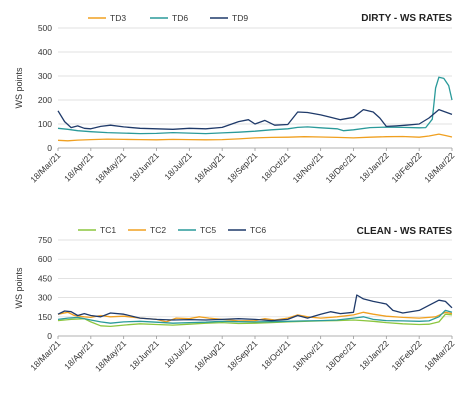  Describe the element at coordinates (45, 240) in the screenshot. I see `y-tick-label: 750` at that location.